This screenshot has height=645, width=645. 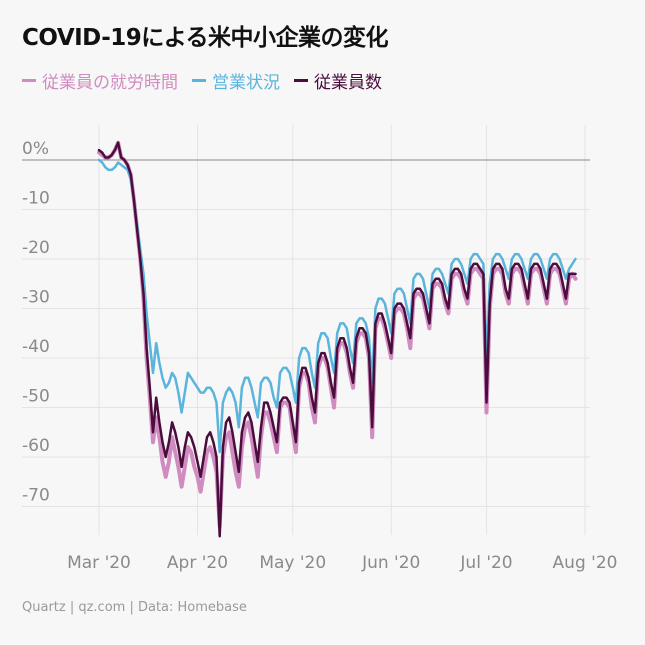 I want to click on x-tick-label: Jul '20, so click(x=485, y=563).